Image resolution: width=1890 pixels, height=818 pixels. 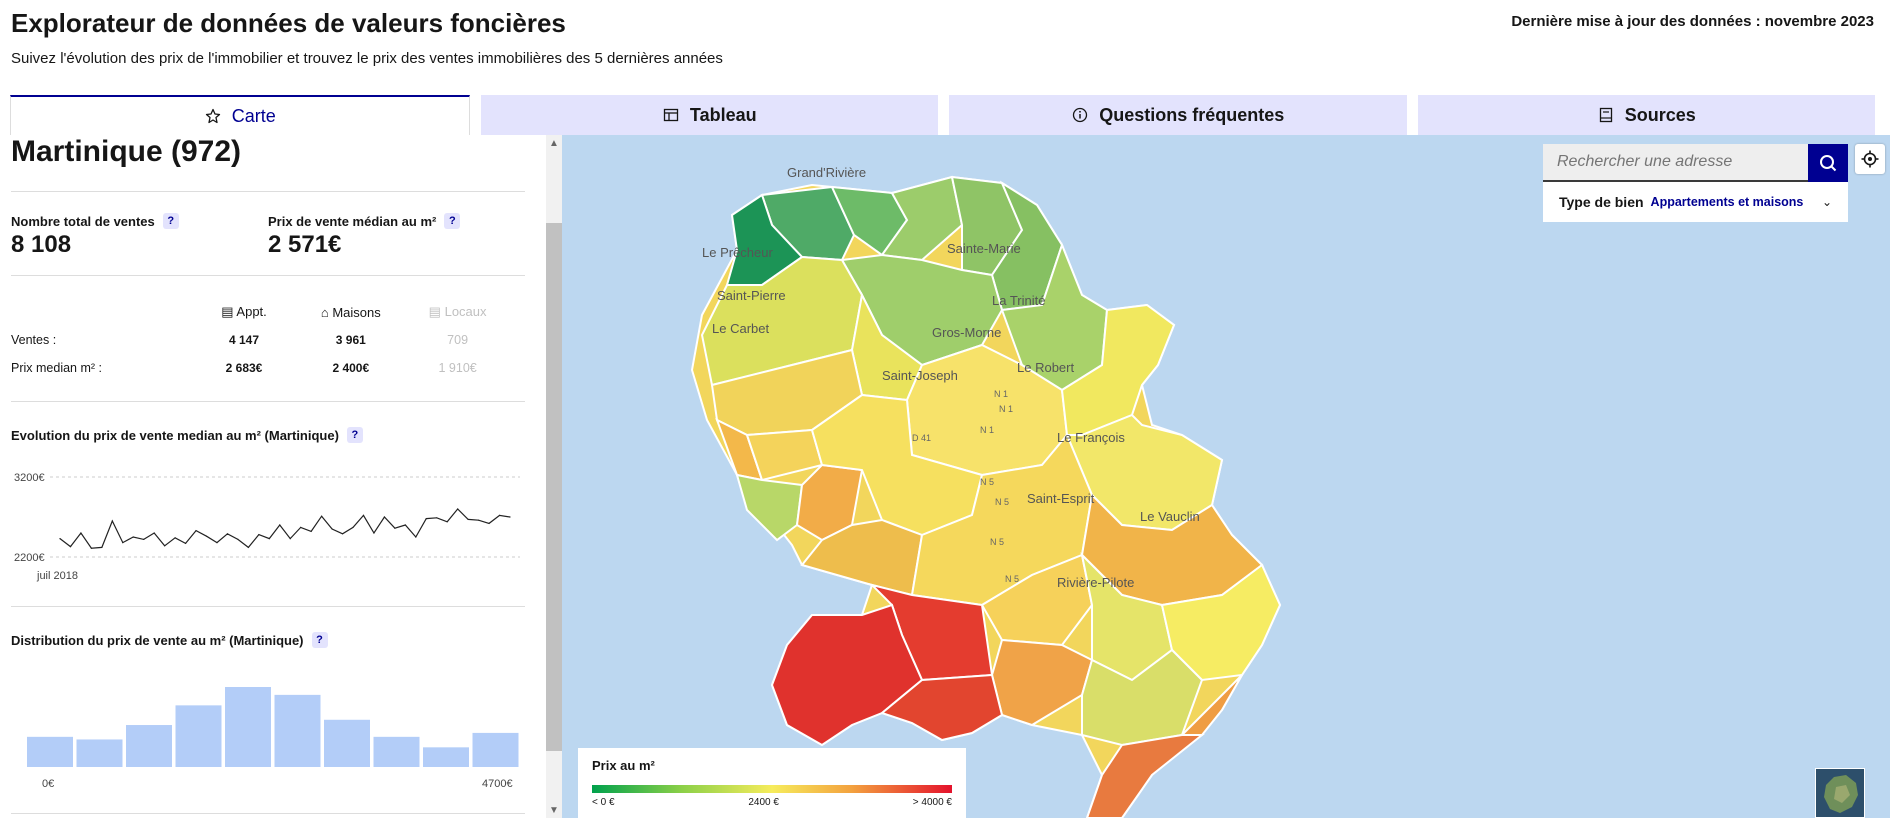 What do you see at coordinates (34, 340) in the screenshot?
I see `row-label: Ventes :` at bounding box center [34, 340].